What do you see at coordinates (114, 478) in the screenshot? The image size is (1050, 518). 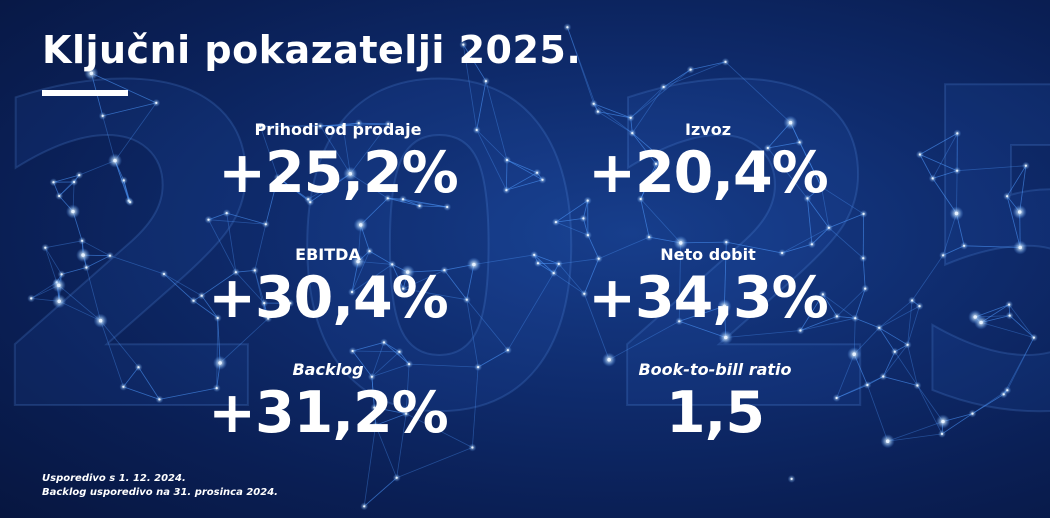 I see `footnote: Usporedivo s 1. 12. 2024.` at bounding box center [114, 478].